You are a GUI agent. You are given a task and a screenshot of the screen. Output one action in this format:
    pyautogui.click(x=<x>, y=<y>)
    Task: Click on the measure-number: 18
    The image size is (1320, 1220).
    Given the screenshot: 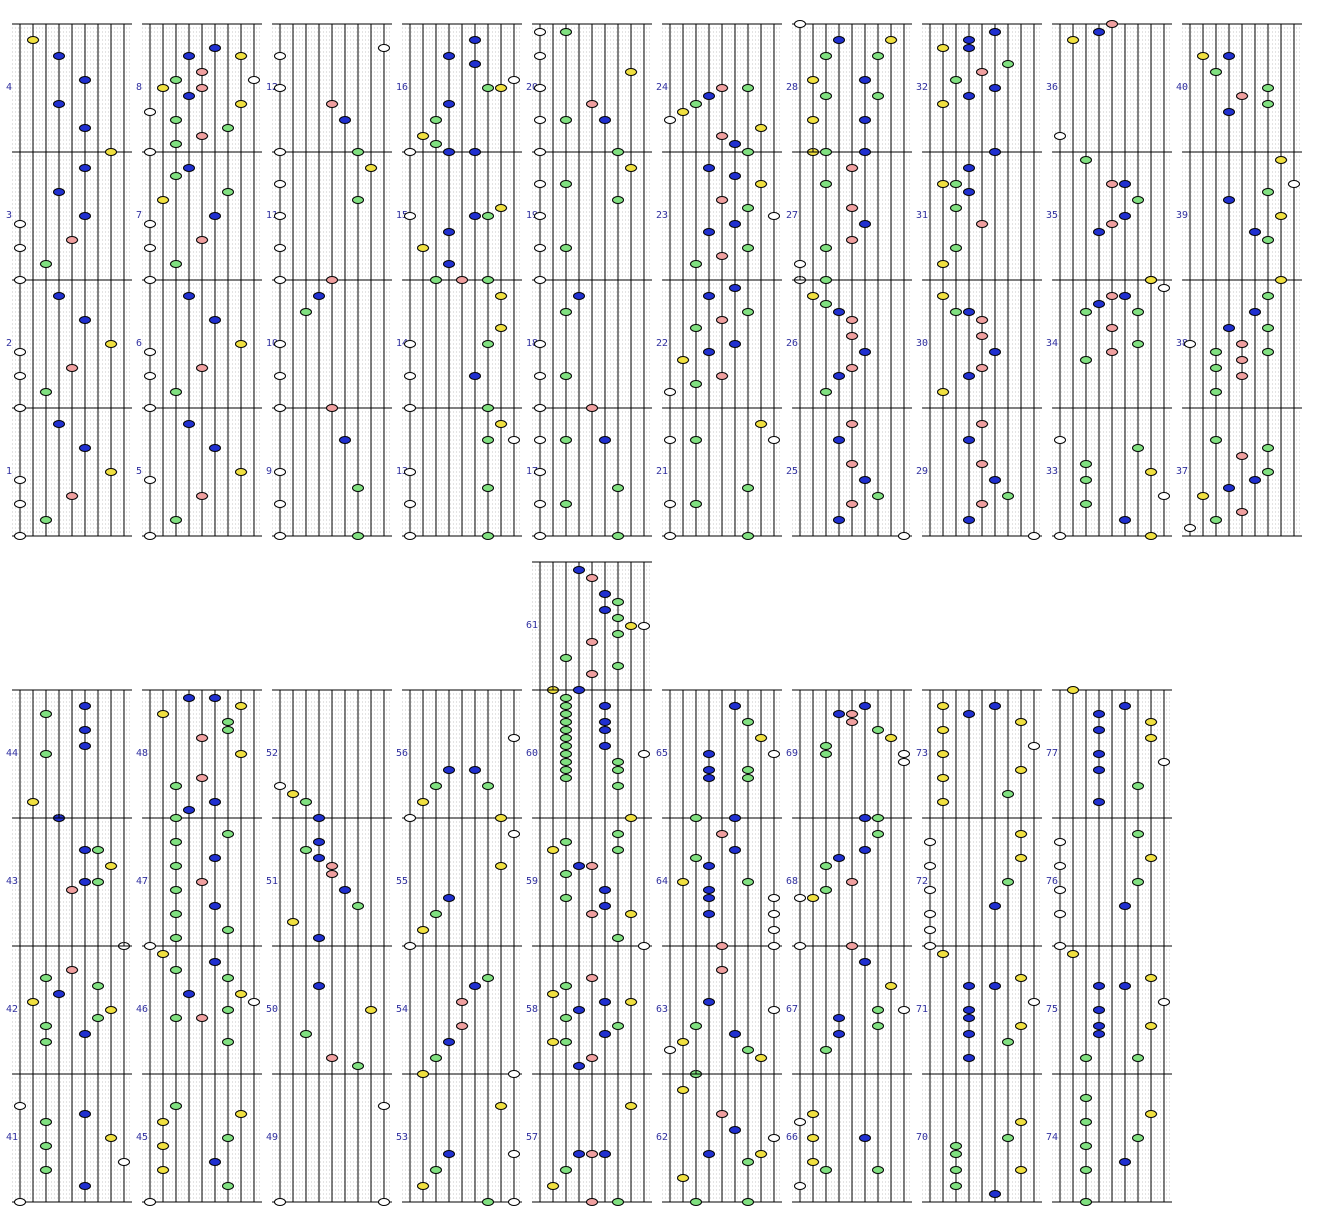 What is the action you would take?
    pyautogui.click(x=532, y=343)
    